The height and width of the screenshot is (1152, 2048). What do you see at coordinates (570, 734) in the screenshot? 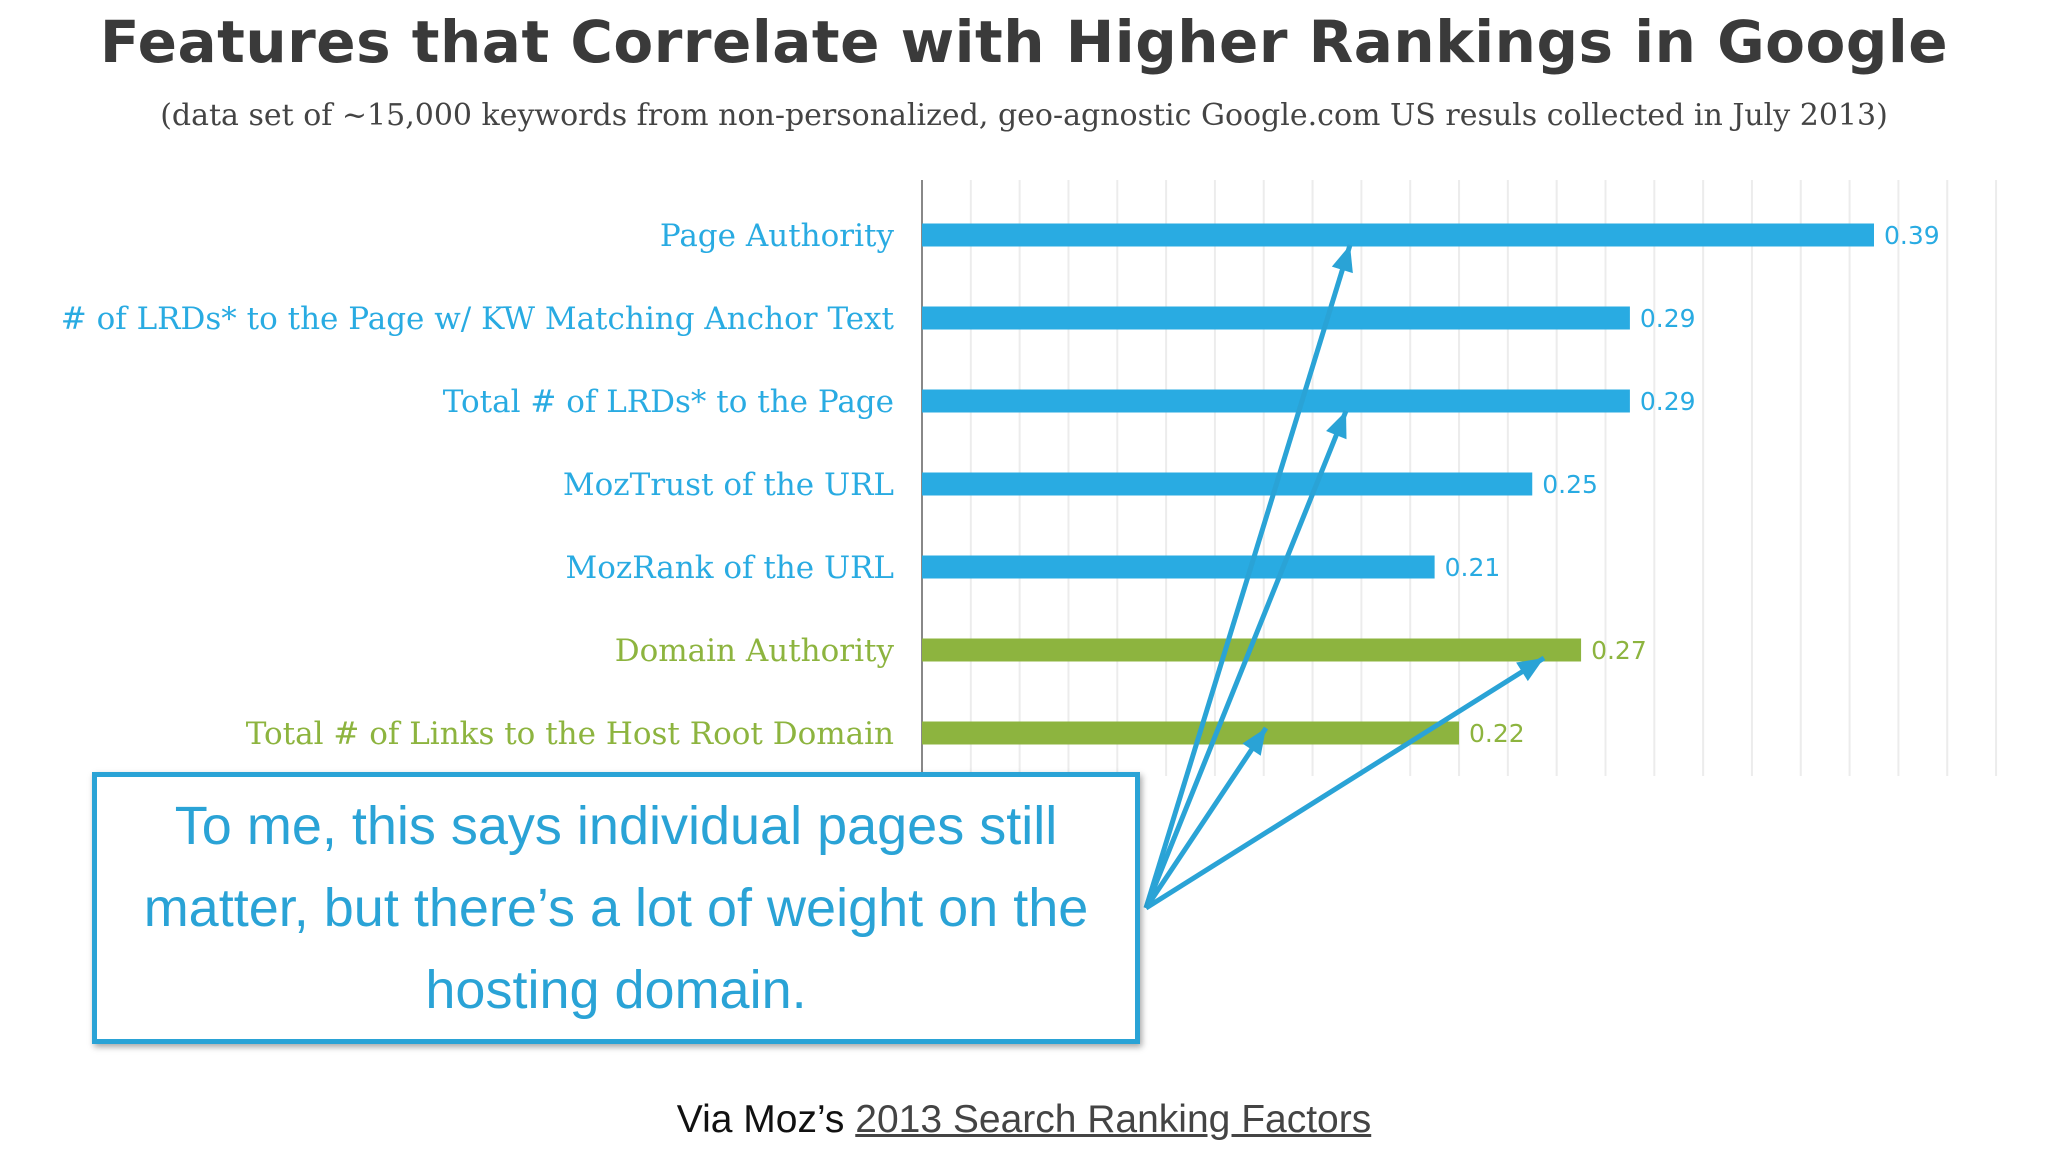
I see `category-label-7: Total # of Links to the Host Root Domain` at bounding box center [570, 734].